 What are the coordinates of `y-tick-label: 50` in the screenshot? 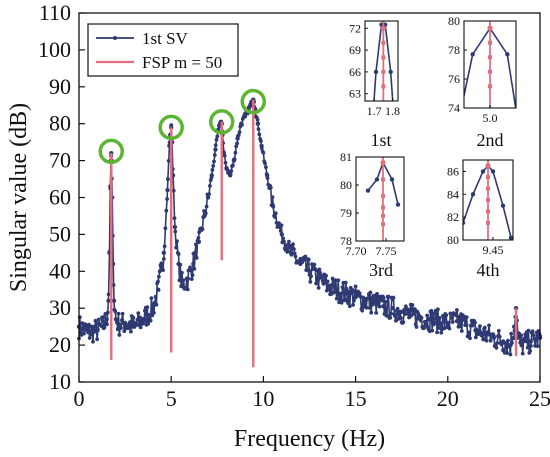 It's located at (60, 233).